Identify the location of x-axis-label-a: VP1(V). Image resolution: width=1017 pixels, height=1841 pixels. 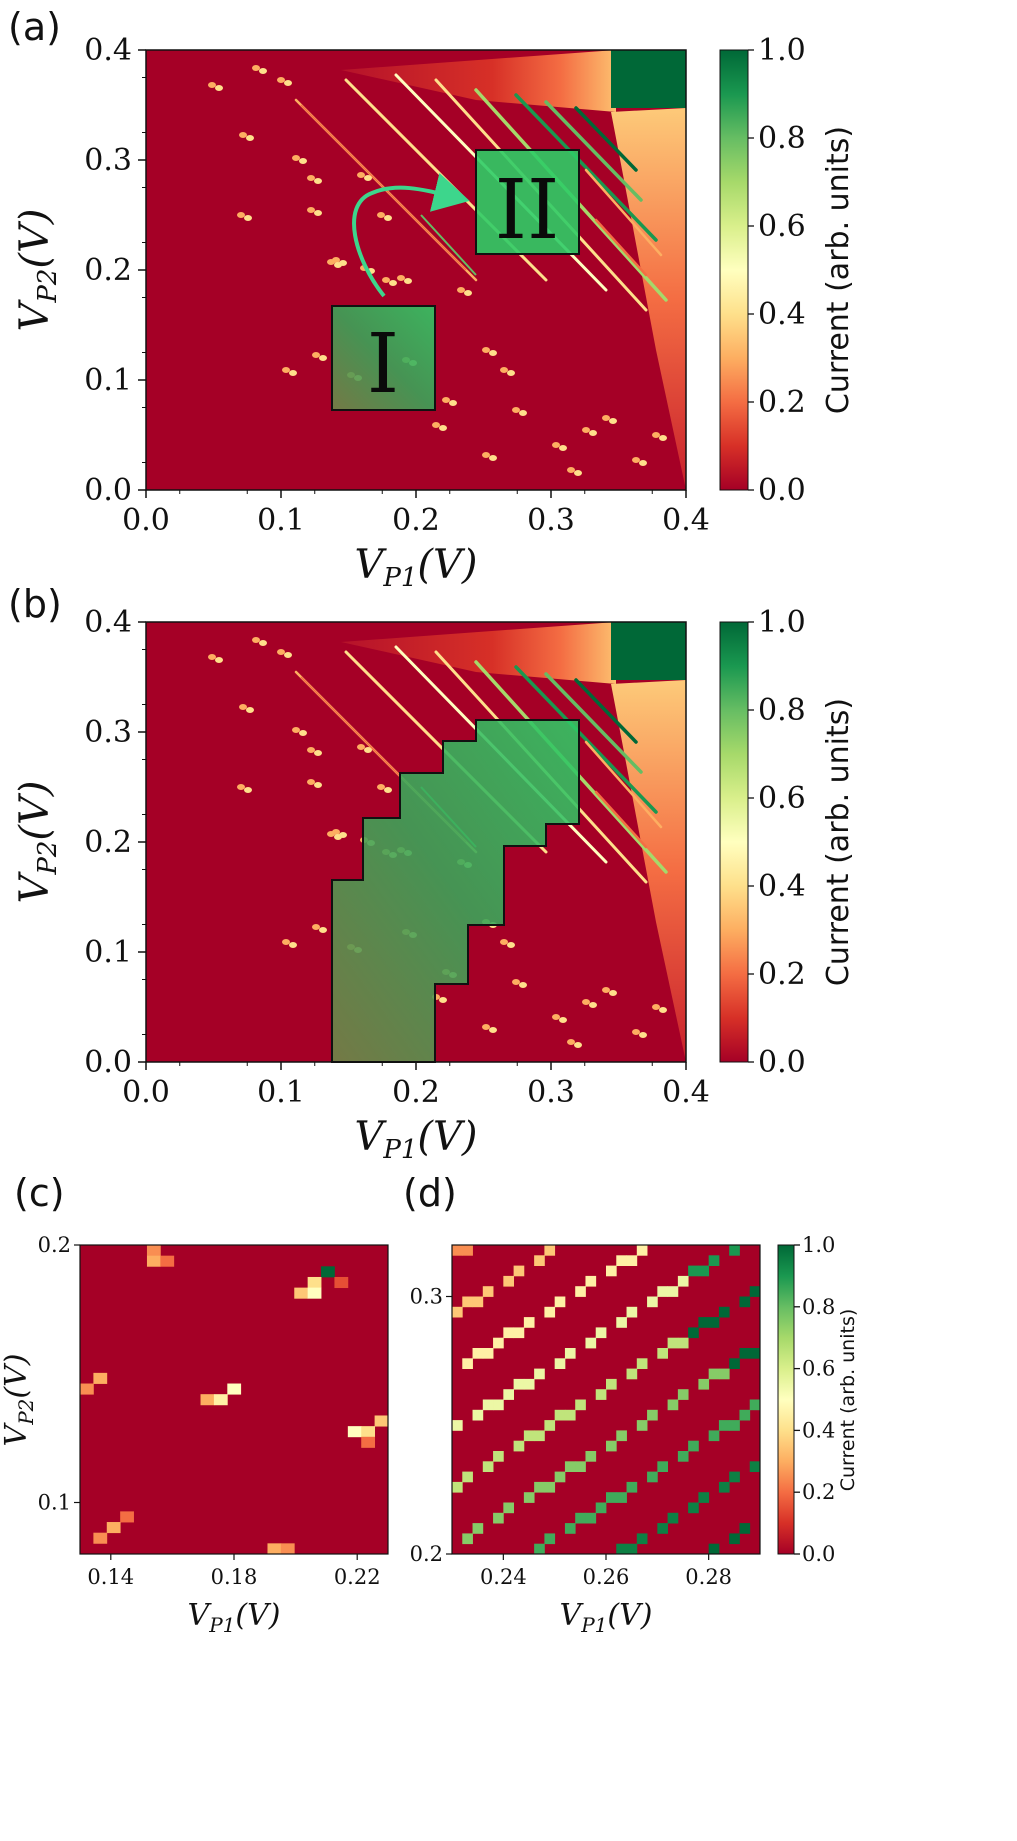
(415, 567).